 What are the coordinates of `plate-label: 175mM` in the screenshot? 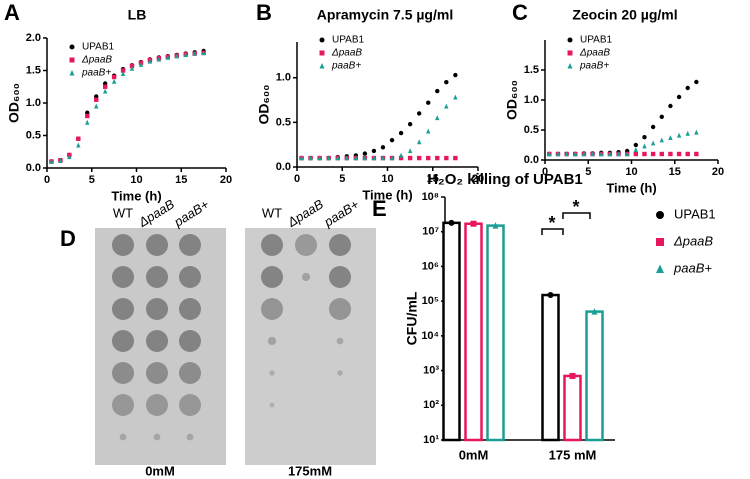 It's located at (310, 470).